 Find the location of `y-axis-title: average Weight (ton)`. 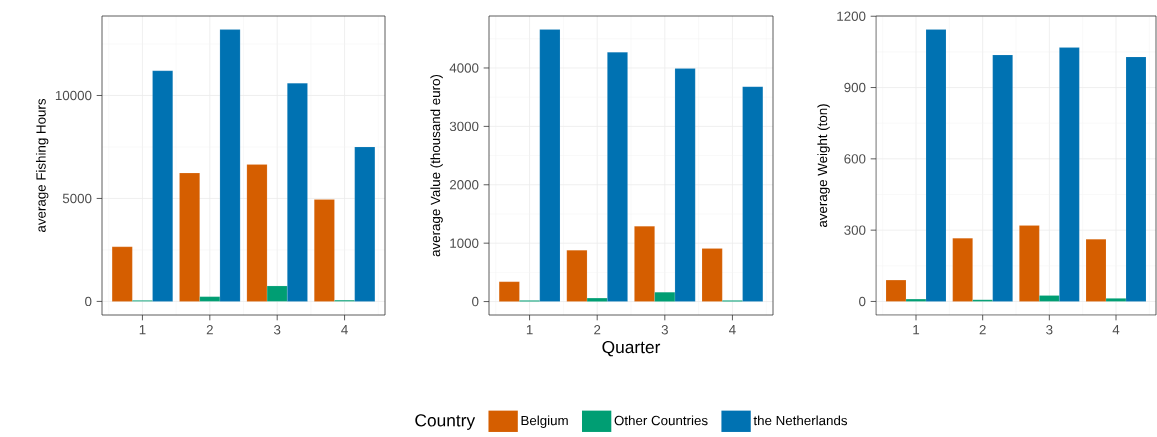

y-axis-title: average Weight (ton) is located at coordinates (823, 166).